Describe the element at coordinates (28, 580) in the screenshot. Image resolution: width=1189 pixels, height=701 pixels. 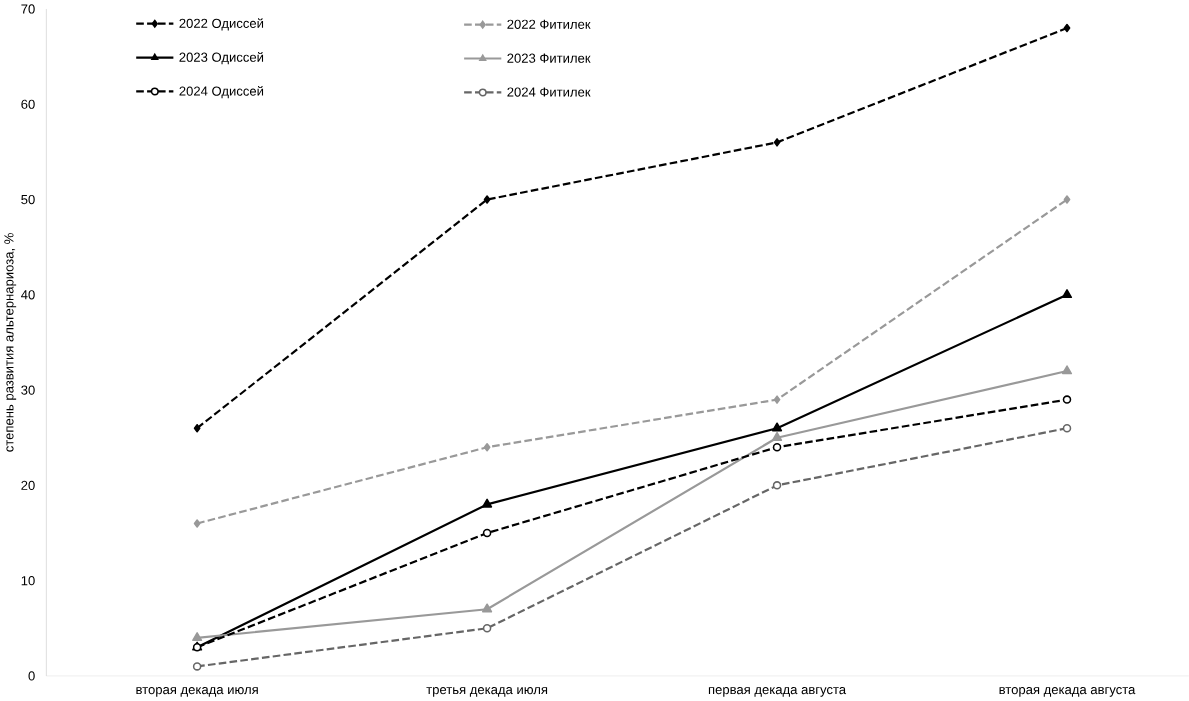
I see `y-tick-label: 10` at that location.